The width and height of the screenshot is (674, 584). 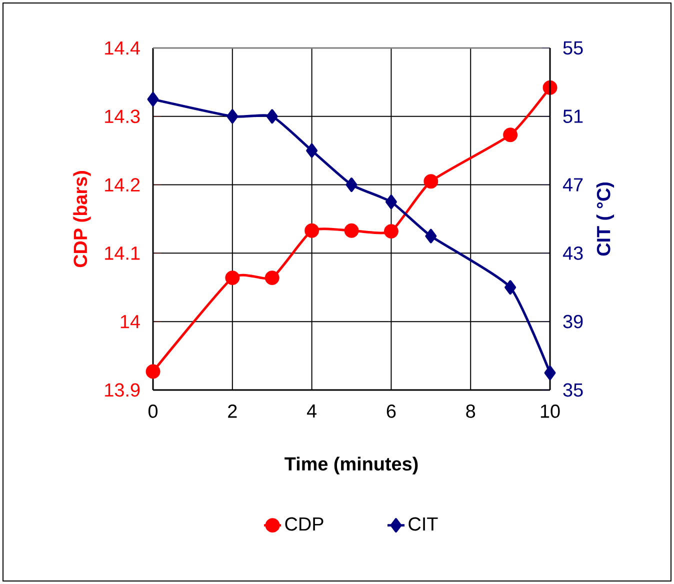 I want to click on y2-tick-label: 47, so click(x=572, y=185).